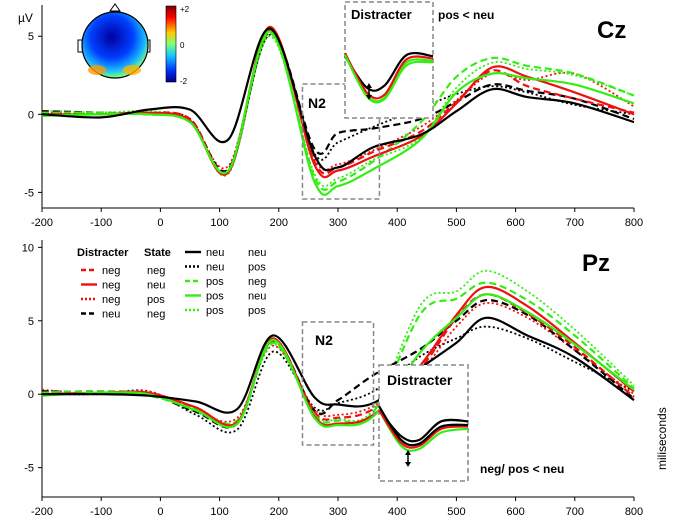  I want to click on cz-x-tick-label: 700, so click(575, 223).